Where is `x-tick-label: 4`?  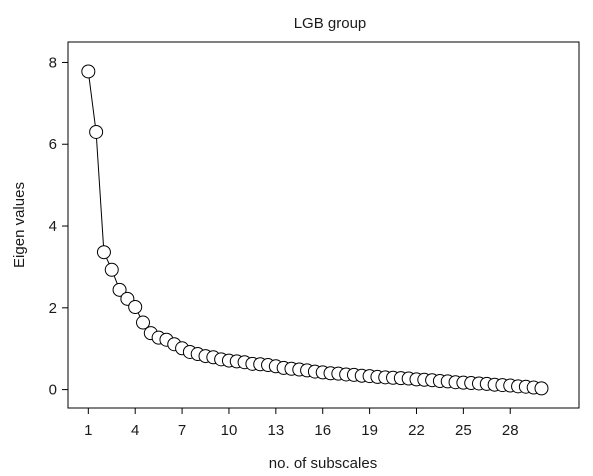
x-tick-label: 4 is located at coordinates (135, 430).